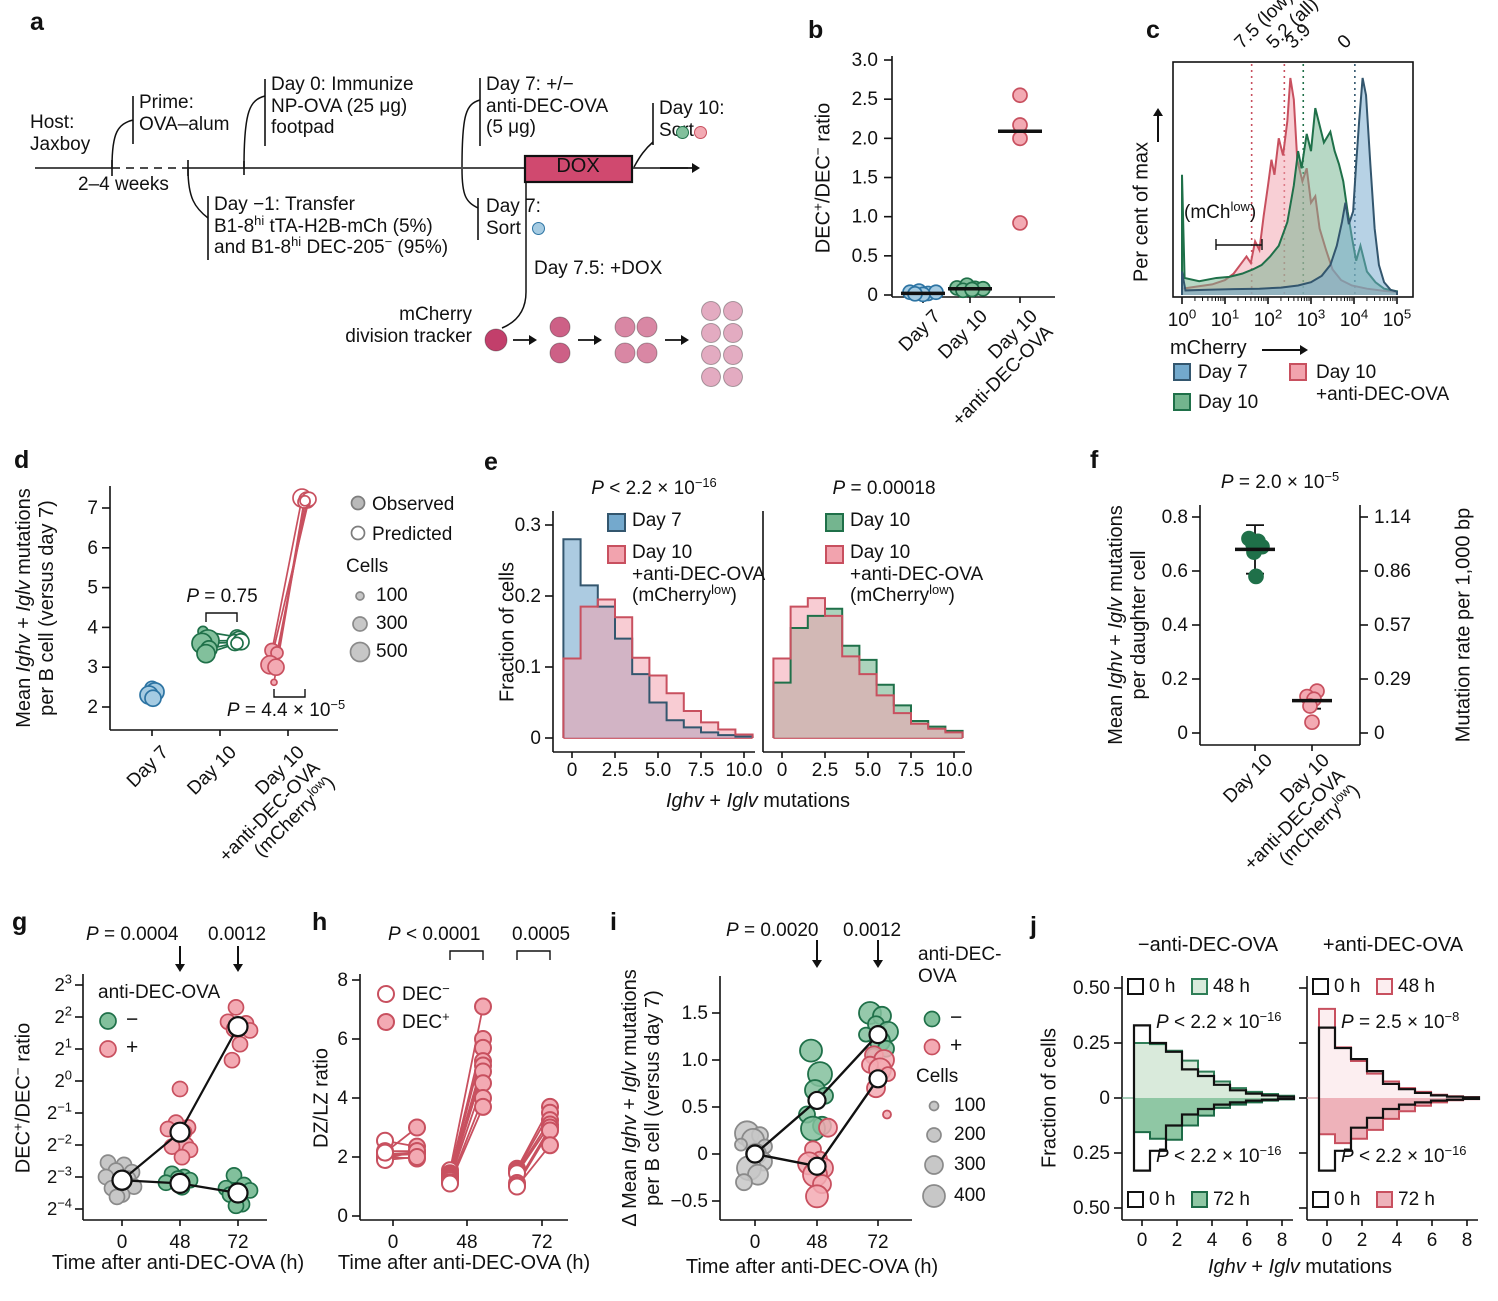 This screenshot has height=1301, width=1498. I want to click on tick-label: 7.5, so click(911, 770).